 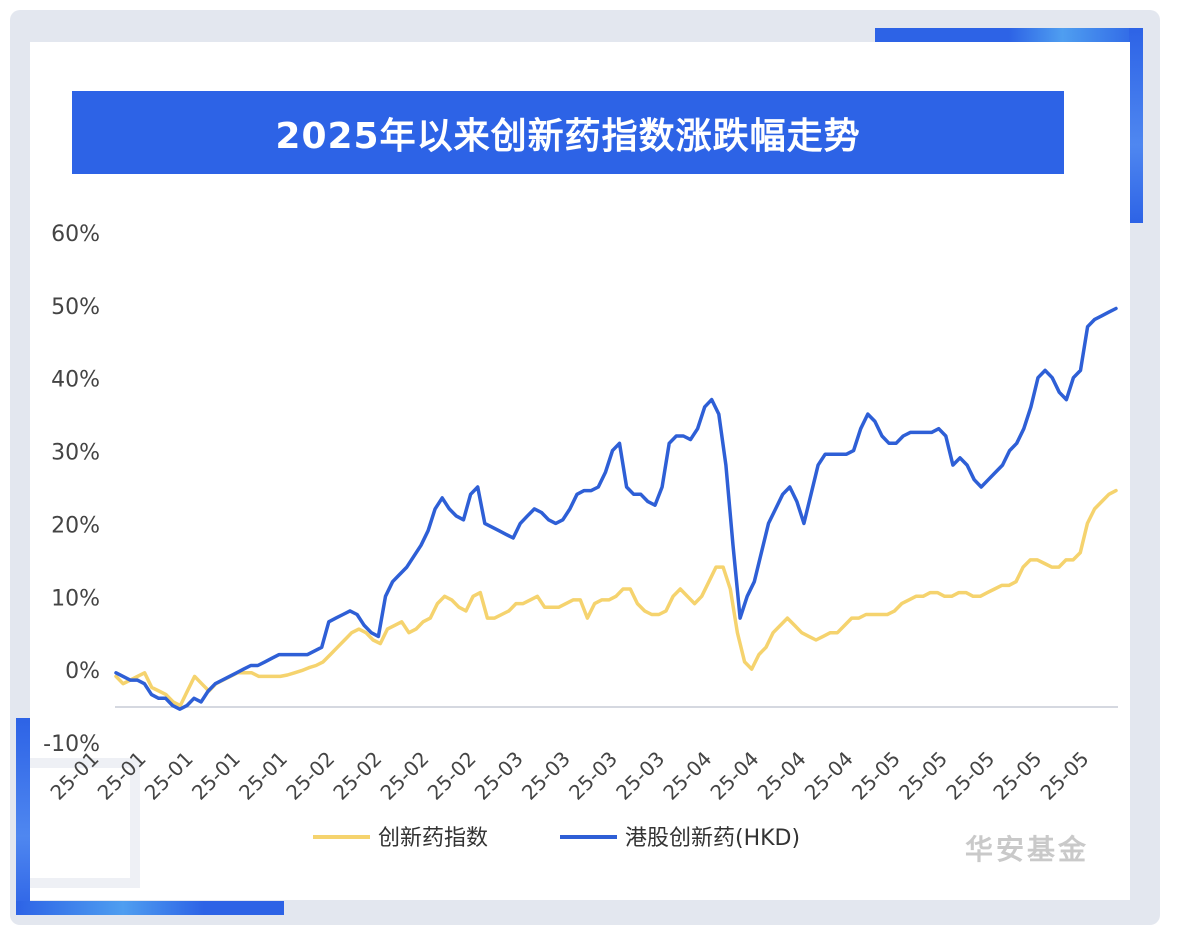 I want to click on y-tick-label: 60%, so click(x=75, y=234).